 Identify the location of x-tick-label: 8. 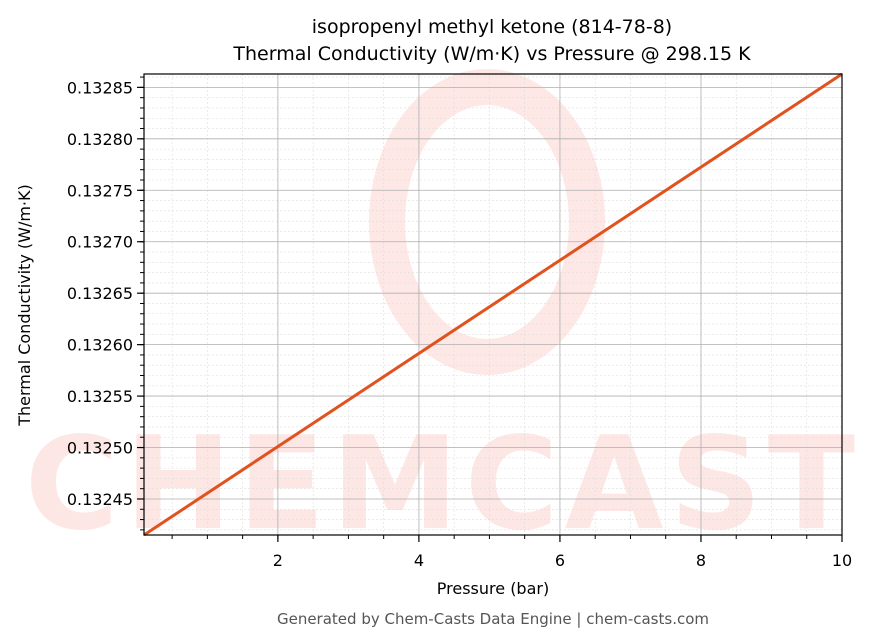
(701, 560).